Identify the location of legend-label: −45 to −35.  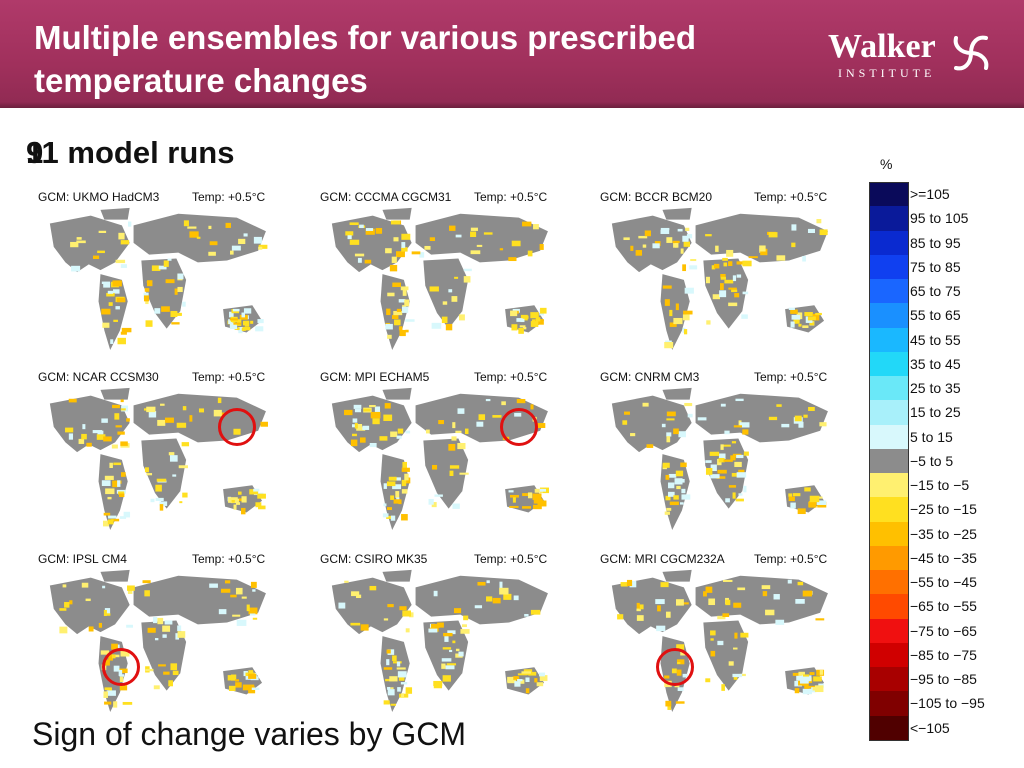
(943, 557).